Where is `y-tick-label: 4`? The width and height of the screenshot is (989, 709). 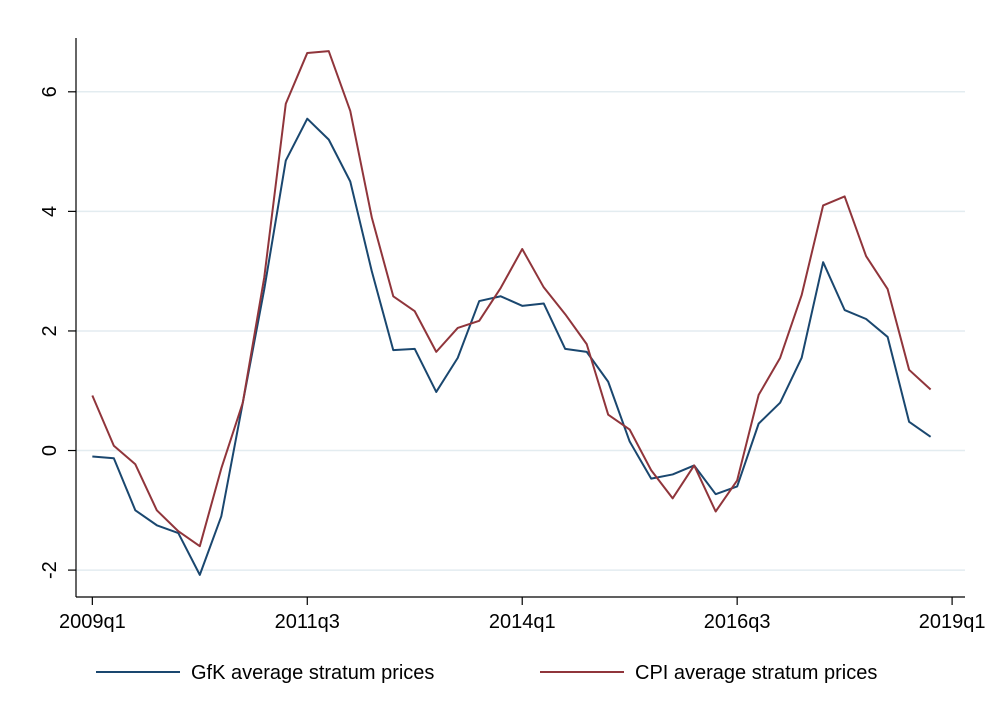 y-tick-label: 4 is located at coordinates (50, 211).